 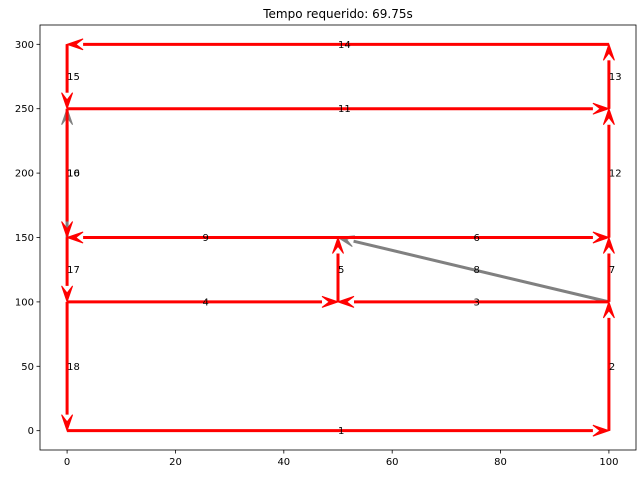 What do you see at coordinates (24, 302) in the screenshot?
I see `y-tick-label: 100` at bounding box center [24, 302].